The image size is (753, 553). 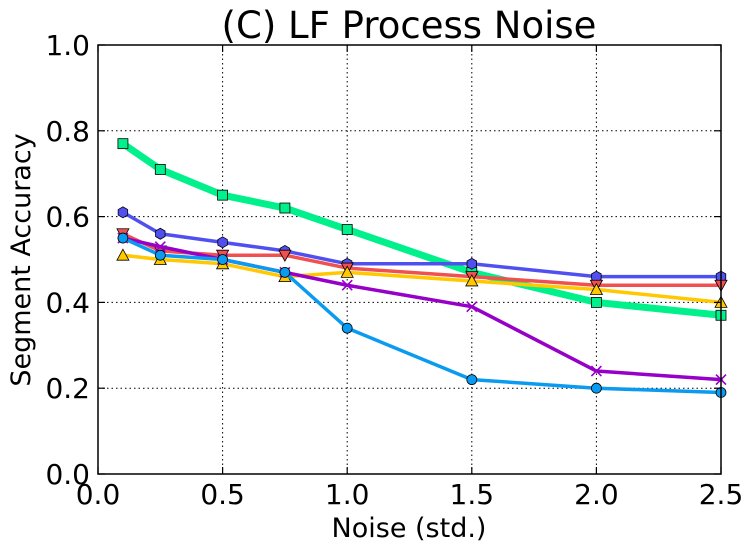 What do you see at coordinates (409, 528) in the screenshot?
I see `x-axis-label: Noise (std.)` at bounding box center [409, 528].